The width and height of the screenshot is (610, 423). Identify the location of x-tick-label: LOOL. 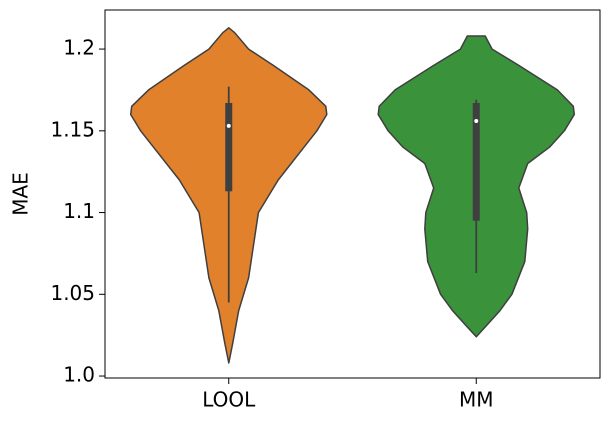
(229, 400).